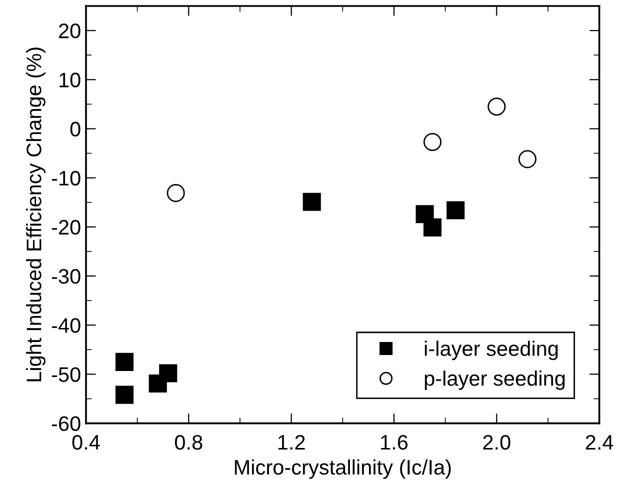 The width and height of the screenshot is (624, 483). I want to click on legend-label: p-layer seeding, so click(494, 380).